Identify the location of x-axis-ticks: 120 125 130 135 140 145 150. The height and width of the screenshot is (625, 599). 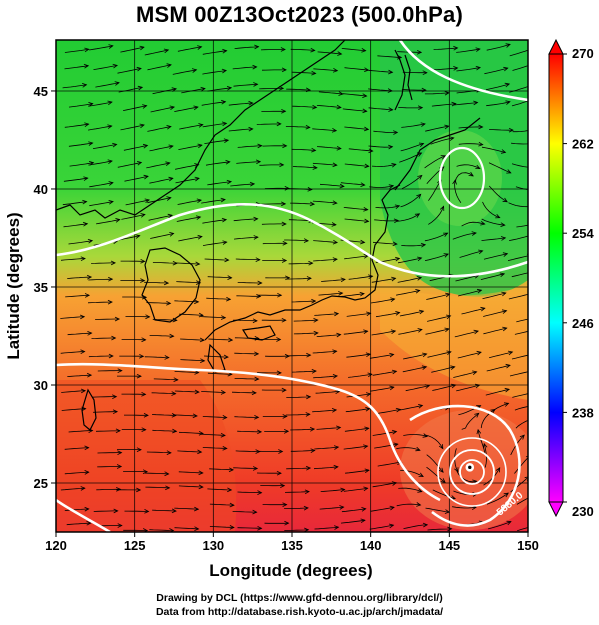
(292, 542).